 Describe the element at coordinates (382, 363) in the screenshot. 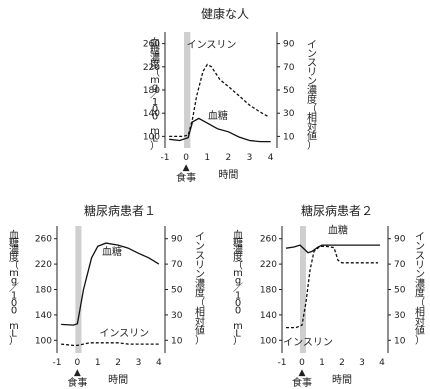

I see `x-tick-label: 4` at that location.